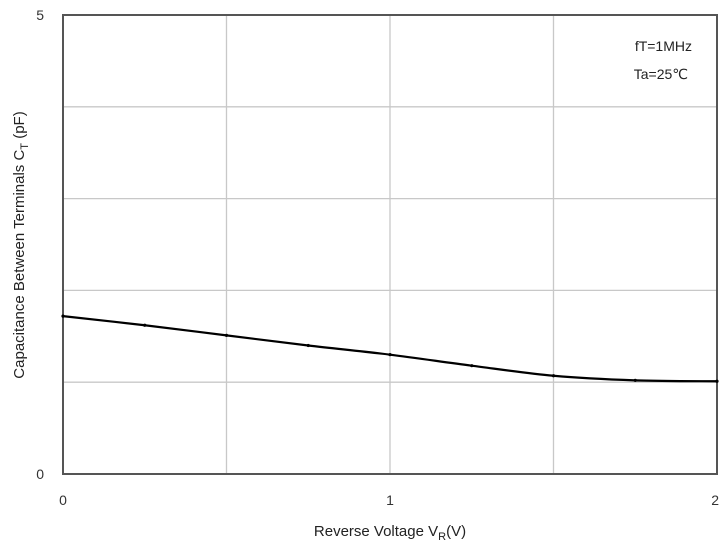 This screenshot has height=543, width=719. What do you see at coordinates (376, 531) in the screenshot?
I see `x-axis-label-main: Reverse Voltage V` at bounding box center [376, 531].